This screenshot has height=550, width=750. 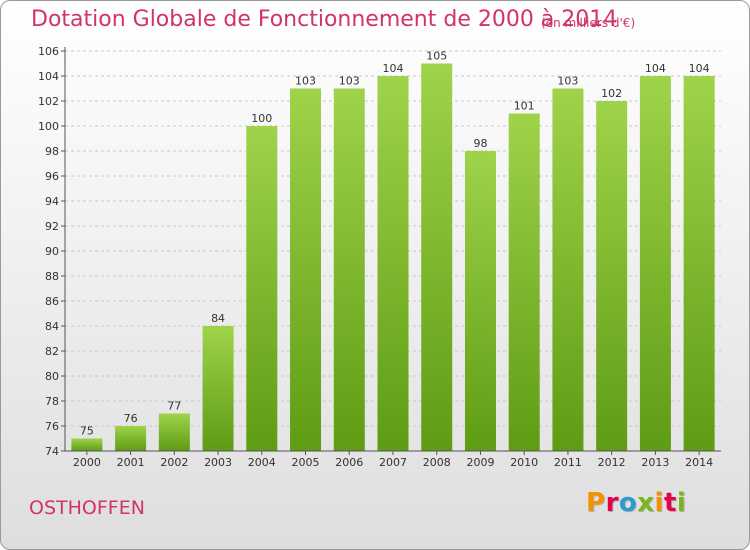 What do you see at coordinates (52, 401) in the screenshot?
I see `y-tick-label: 78` at bounding box center [52, 401].